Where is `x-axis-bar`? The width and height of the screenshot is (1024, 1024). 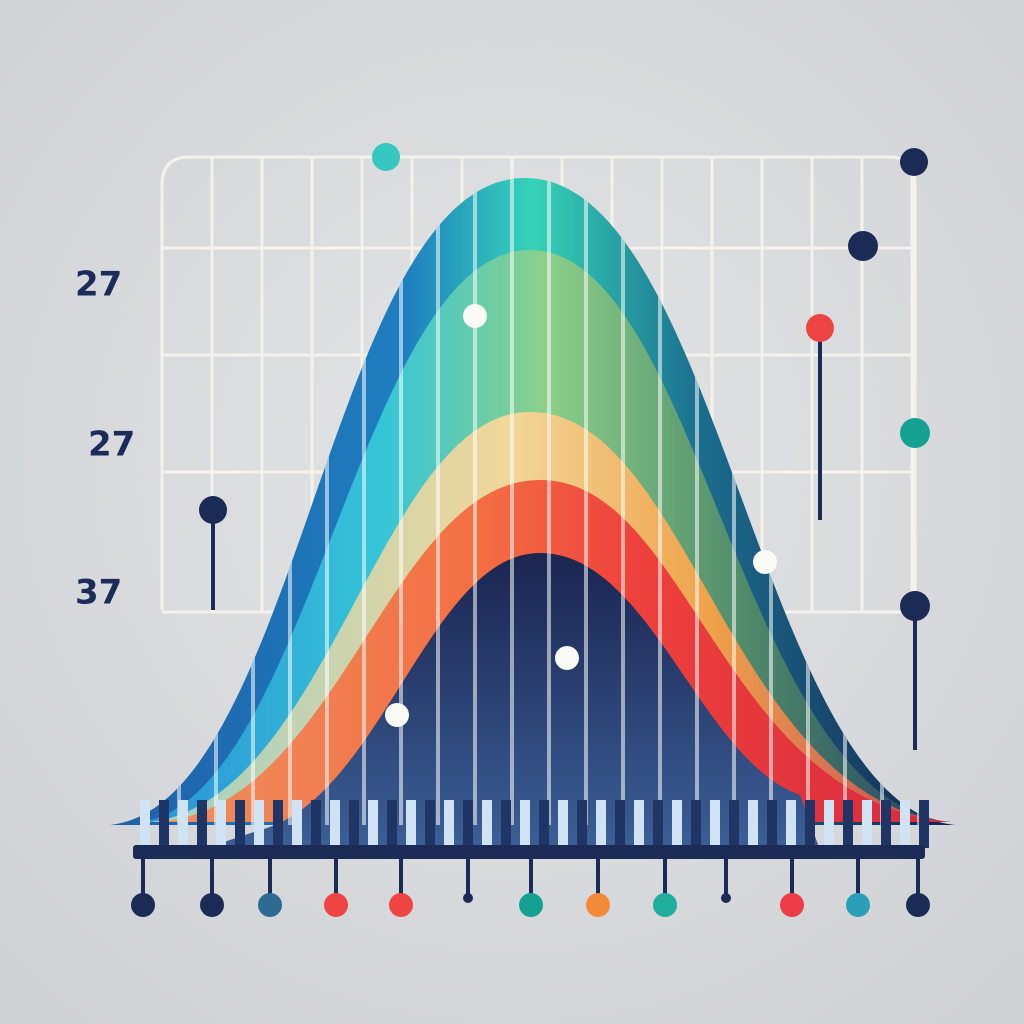 x-axis-bar is located at coordinates (529, 852).